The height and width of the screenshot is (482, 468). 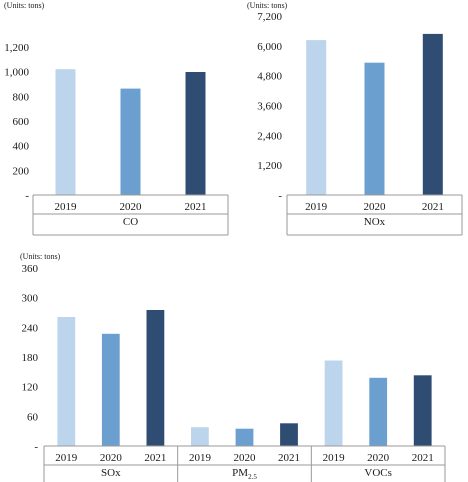 I want to click on y-tick-label: 360, so click(x=30, y=269).